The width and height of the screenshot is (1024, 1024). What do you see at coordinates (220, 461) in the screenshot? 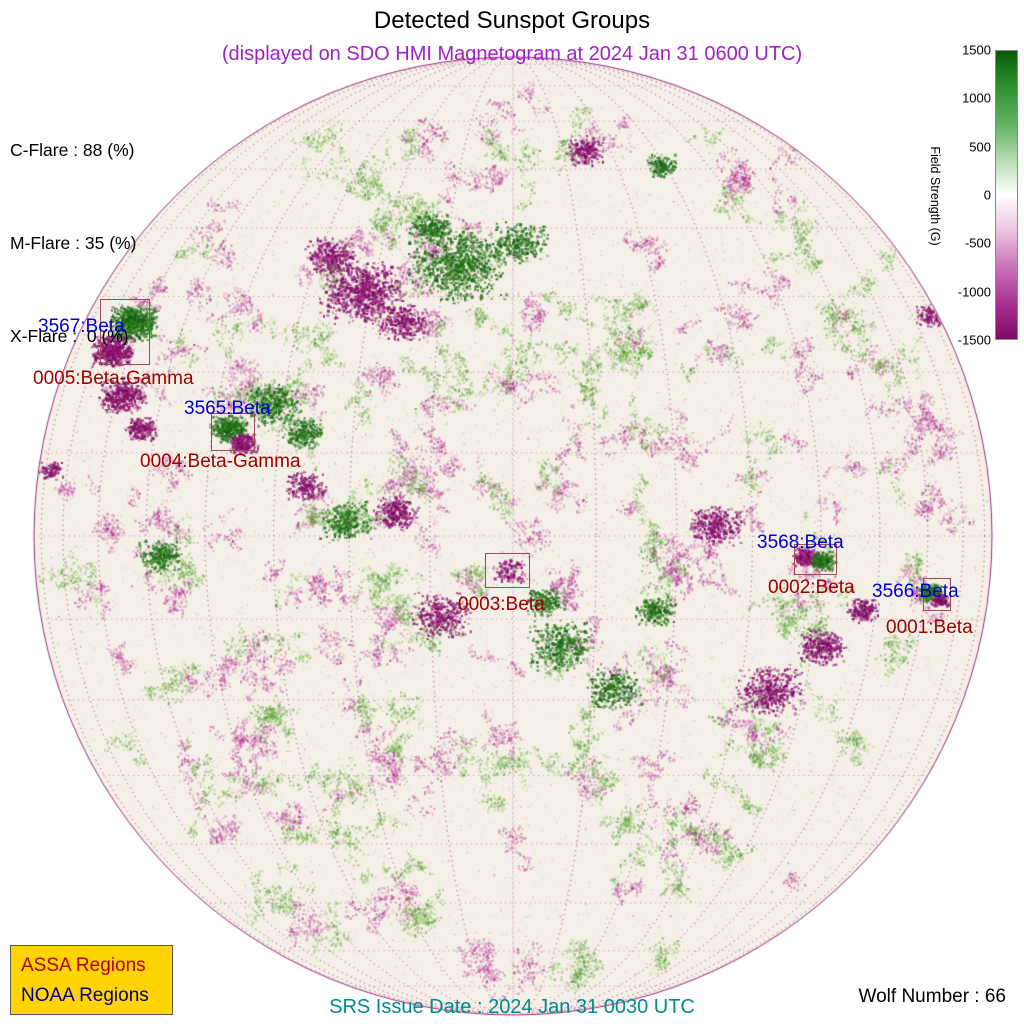
I see `assa-region-label: 0004:Beta-Gamma` at bounding box center [220, 461].